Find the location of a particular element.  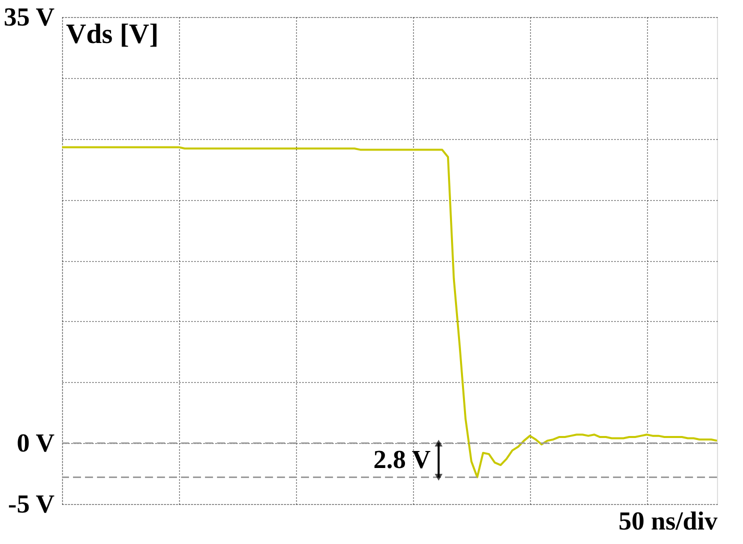

x-axis-title: 50 ns/div is located at coordinates (668, 521).